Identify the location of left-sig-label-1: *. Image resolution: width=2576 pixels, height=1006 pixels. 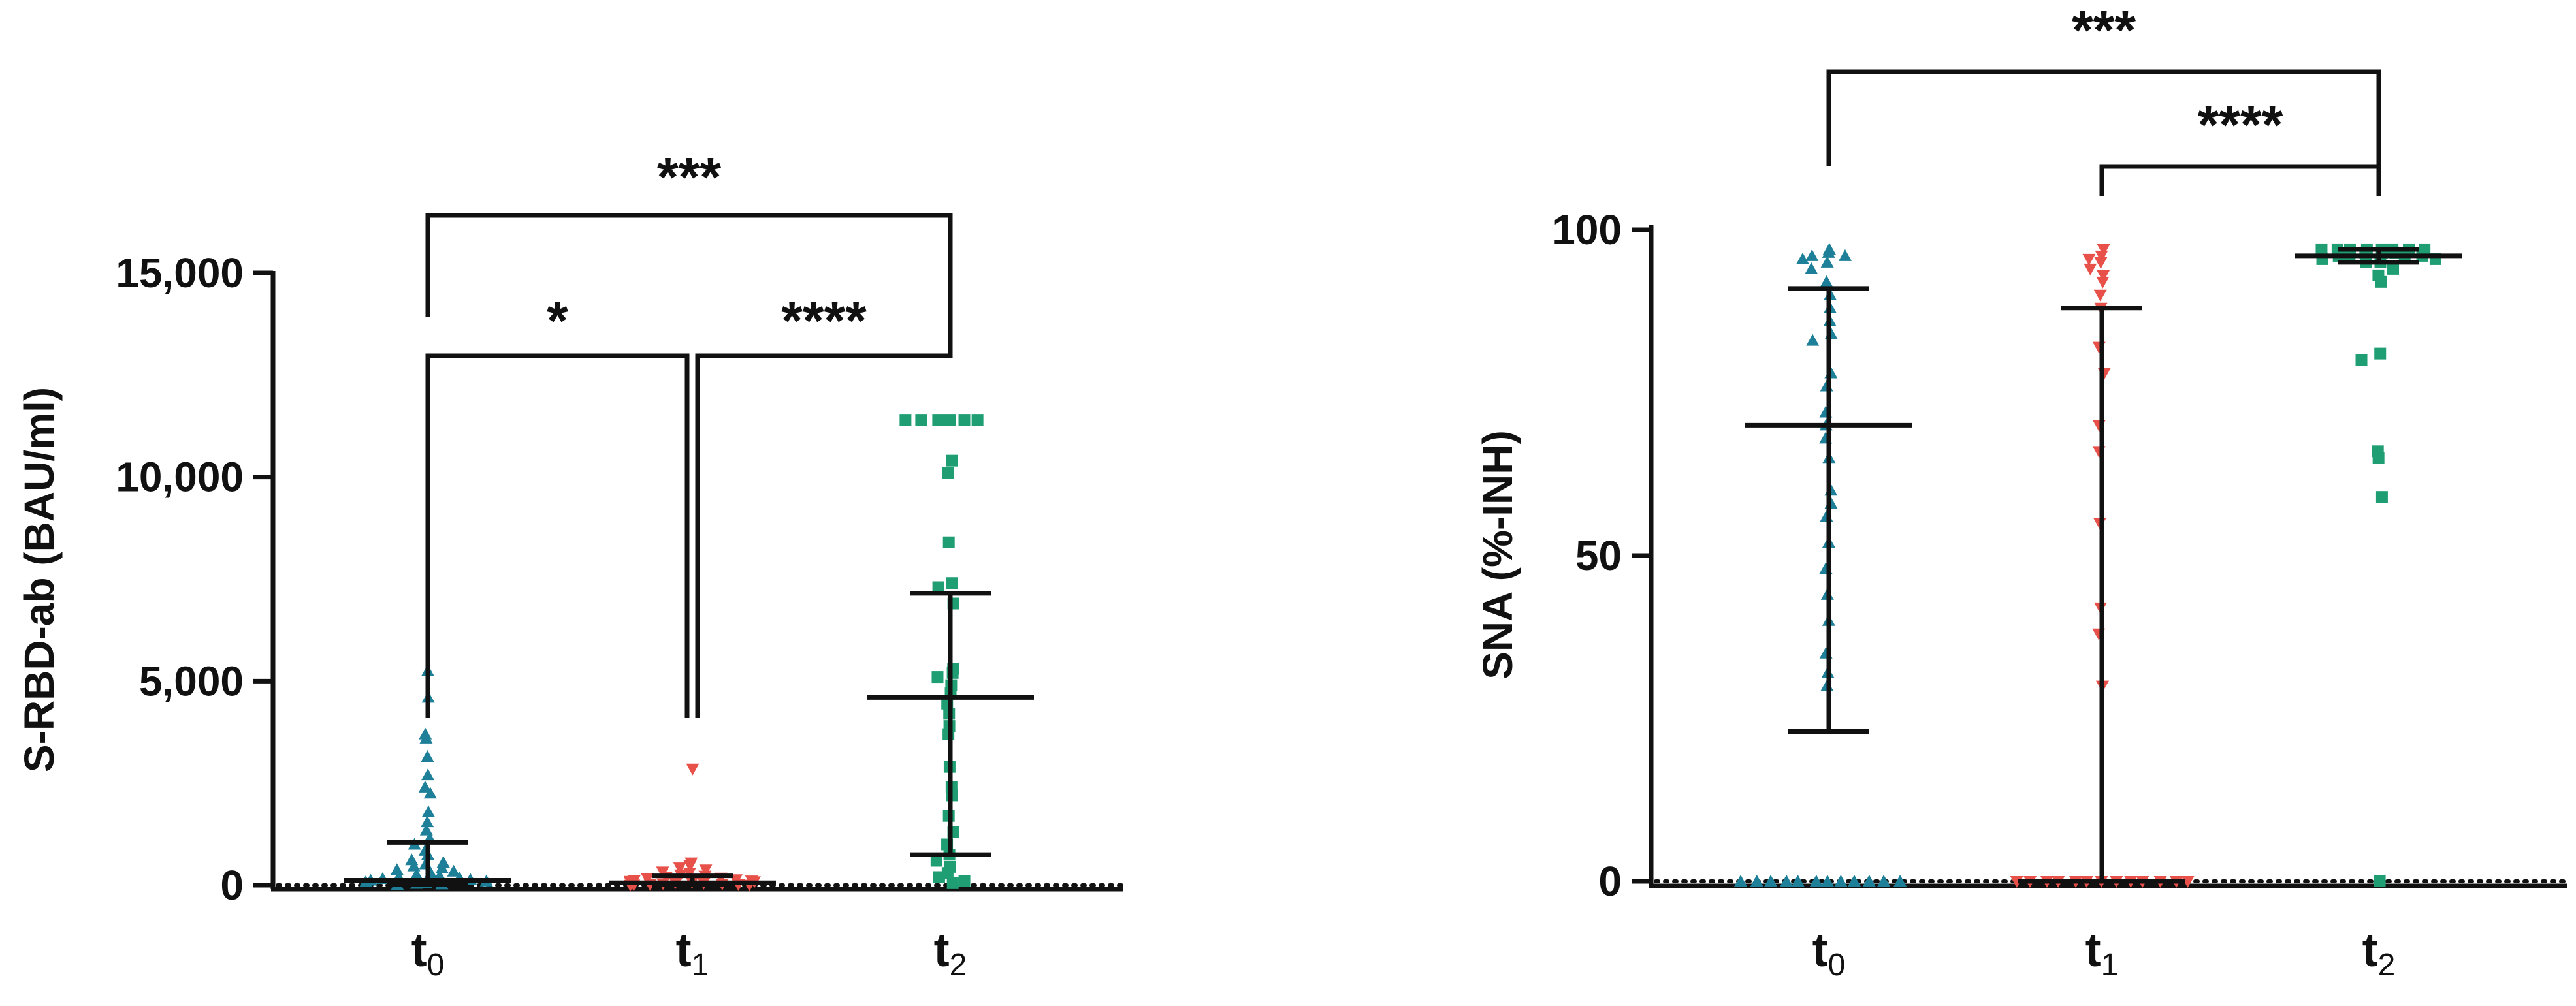
(557, 320).